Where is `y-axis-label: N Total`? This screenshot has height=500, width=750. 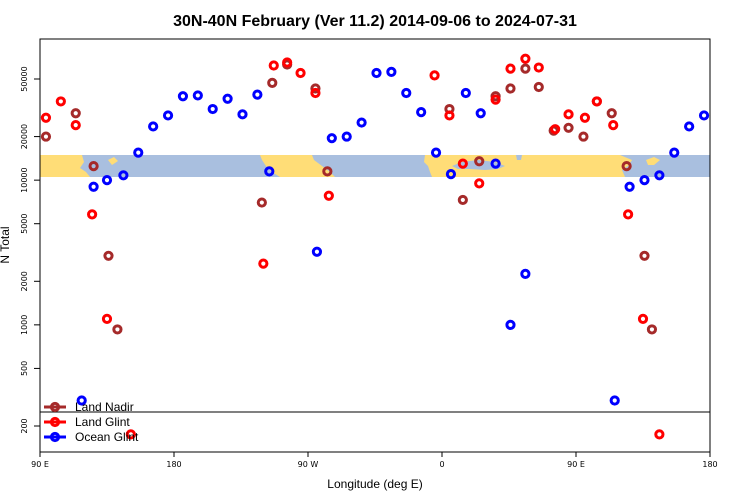
y-axis-label: N Total is located at coordinates (6, 244).